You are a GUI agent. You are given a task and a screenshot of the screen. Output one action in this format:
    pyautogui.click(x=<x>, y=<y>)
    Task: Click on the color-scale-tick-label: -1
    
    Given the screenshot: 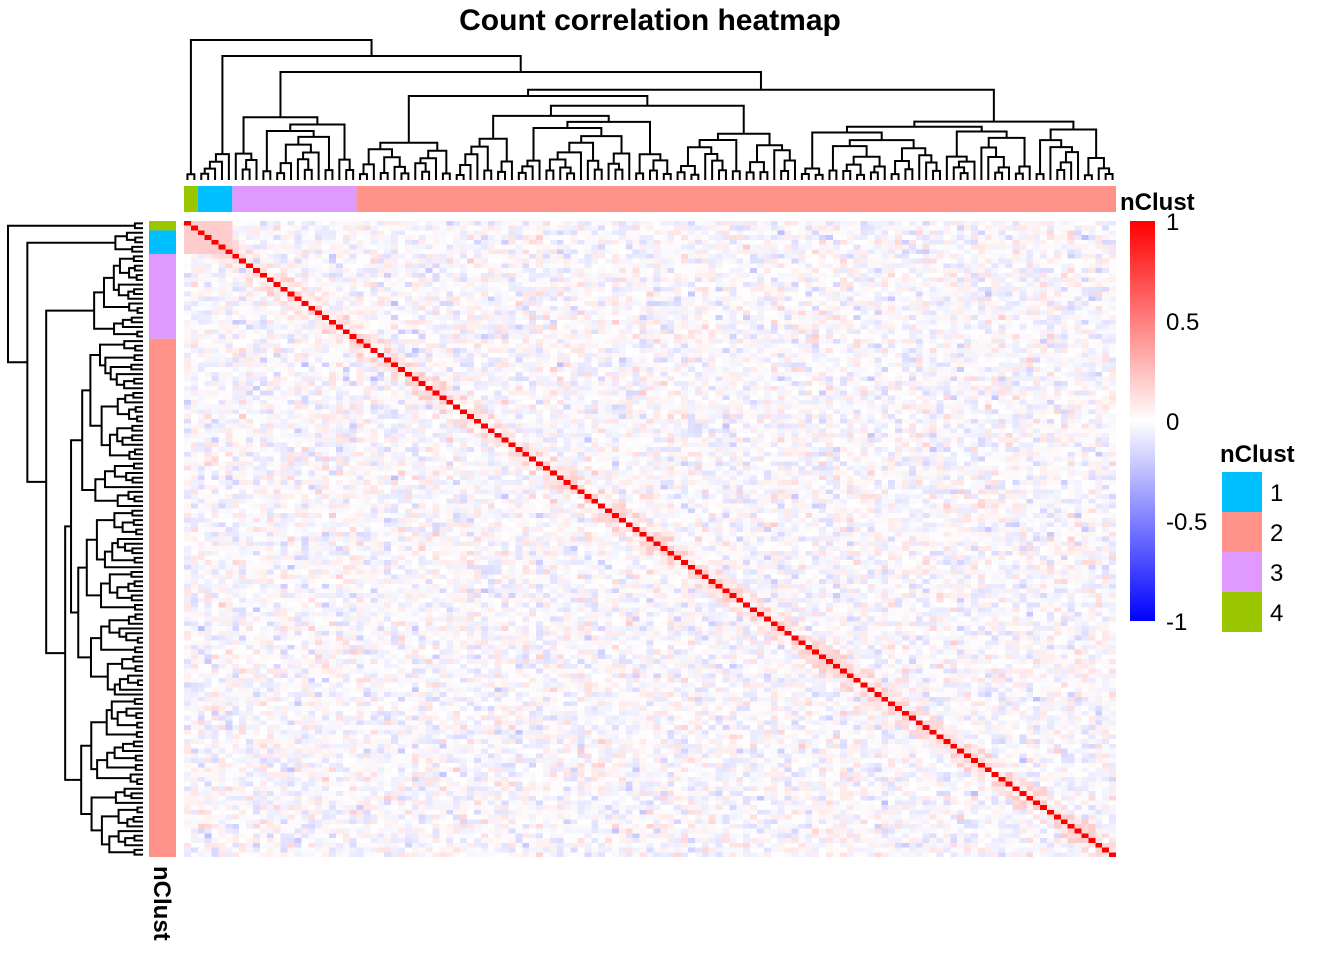 What is the action you would take?
    pyautogui.click(x=1176, y=622)
    